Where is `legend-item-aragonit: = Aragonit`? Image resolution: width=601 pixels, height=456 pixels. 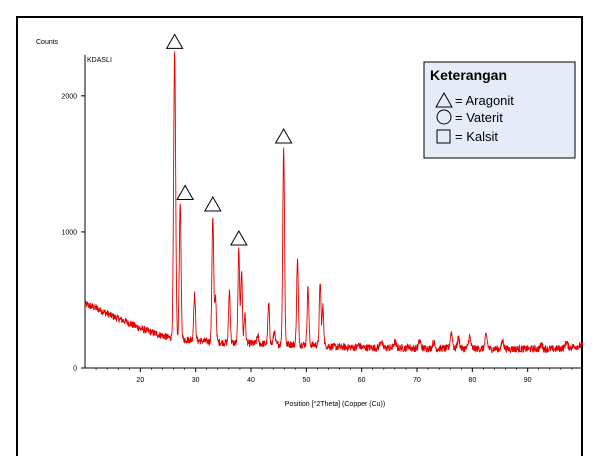
legend-item-aragonit: = Aragonit is located at coordinates (484, 100).